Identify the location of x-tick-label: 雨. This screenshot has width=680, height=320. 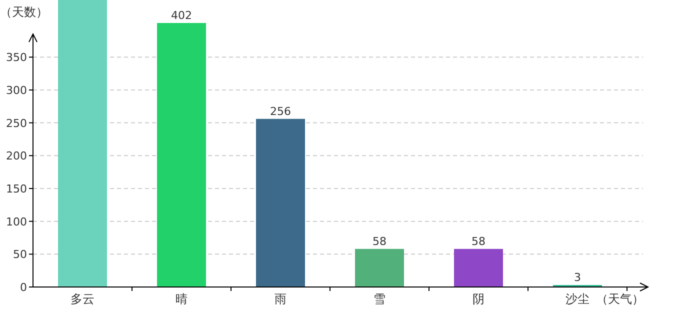
(280, 299).